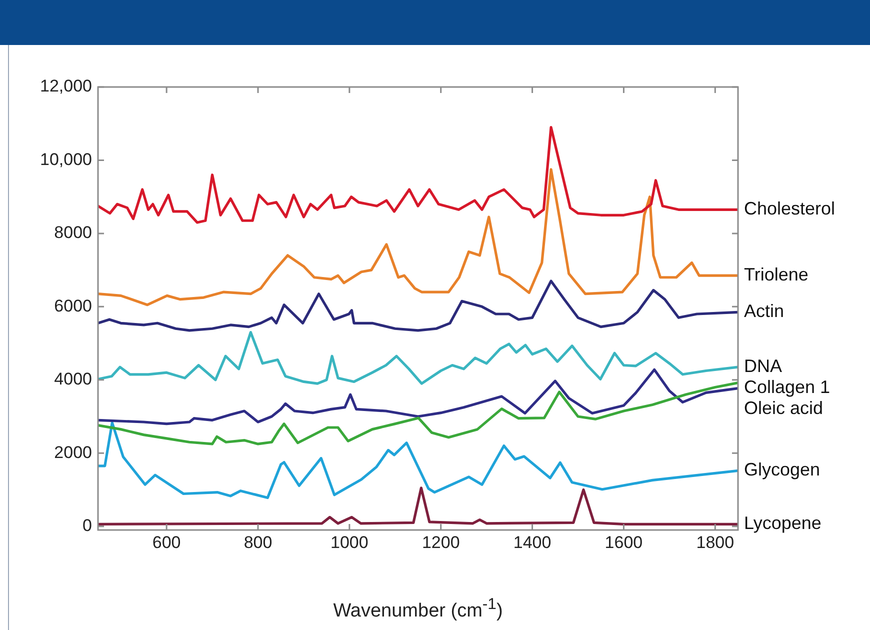 The width and height of the screenshot is (870, 630). What do you see at coordinates (349, 542) in the screenshot?
I see `x-tick-label: 1000` at bounding box center [349, 542].